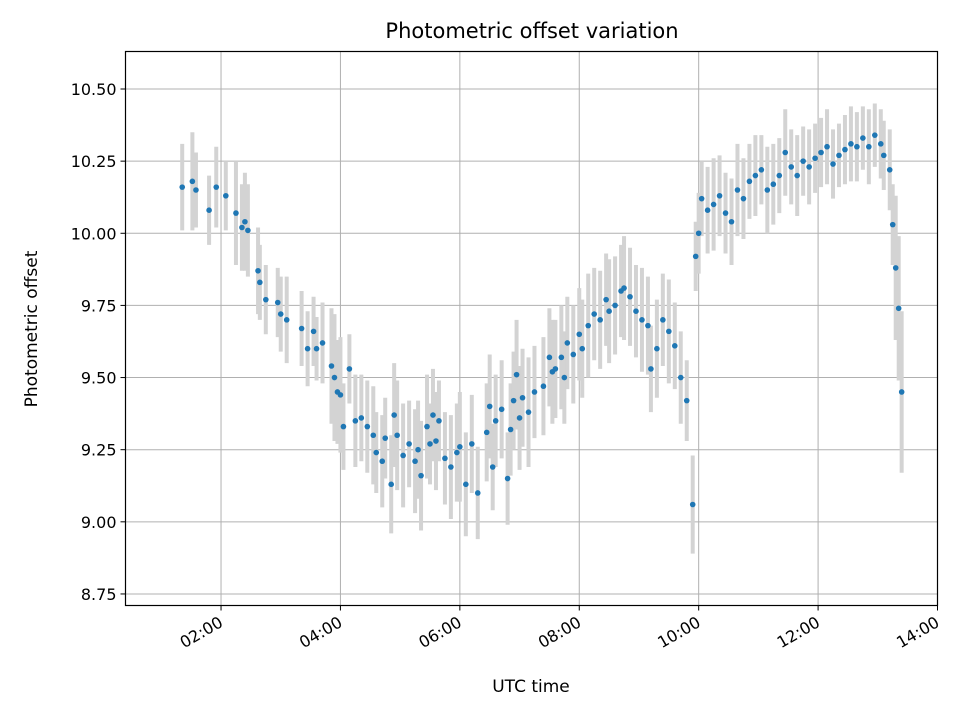 This screenshot has height=720, width=960. What do you see at coordinates (98, 342) in the screenshot?
I see `y-axis-ticks: 8.75 9.00 9.25 9.50 9.75 10.00 10.25 10.50` at bounding box center [98, 342].